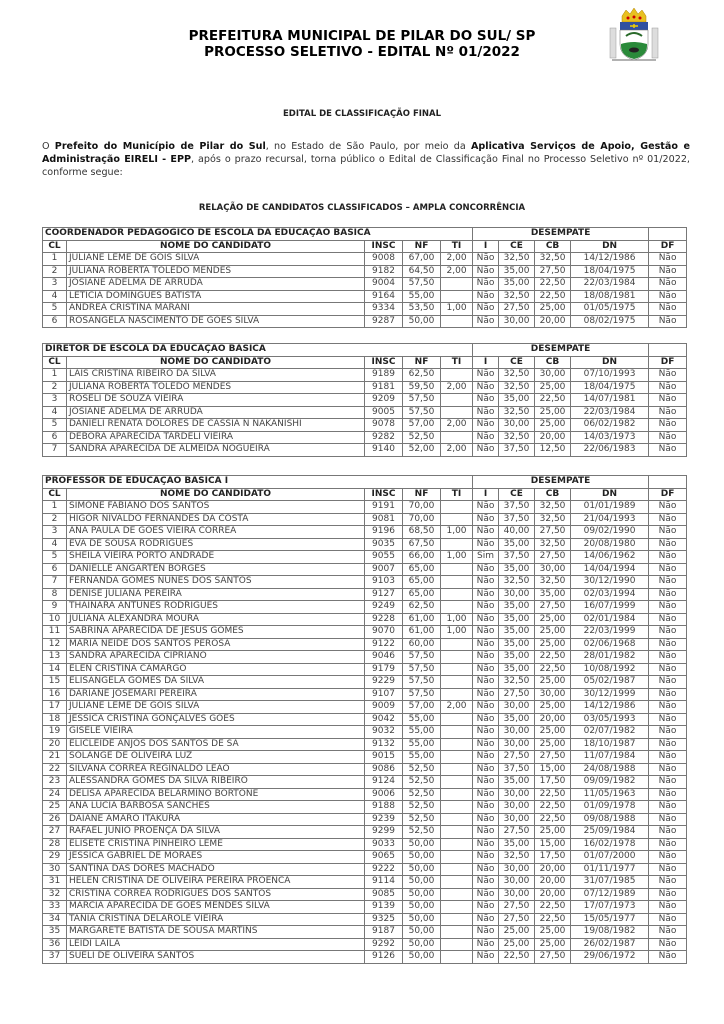 This screenshot has height=1024, width=724. I want to click on desempate-header: DESEMPATE, so click(561, 234).